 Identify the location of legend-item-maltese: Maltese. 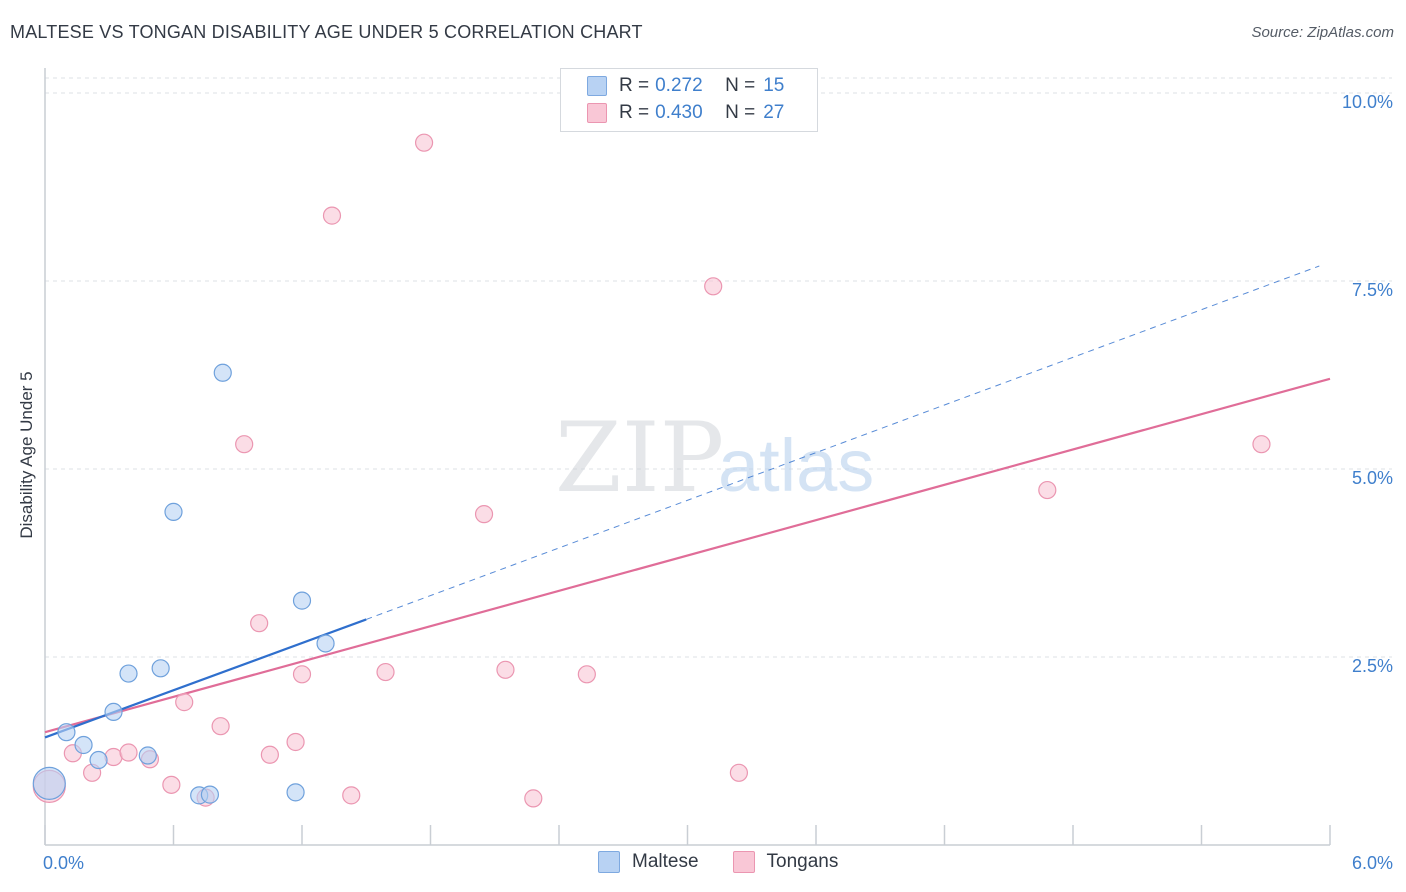
(648, 862).